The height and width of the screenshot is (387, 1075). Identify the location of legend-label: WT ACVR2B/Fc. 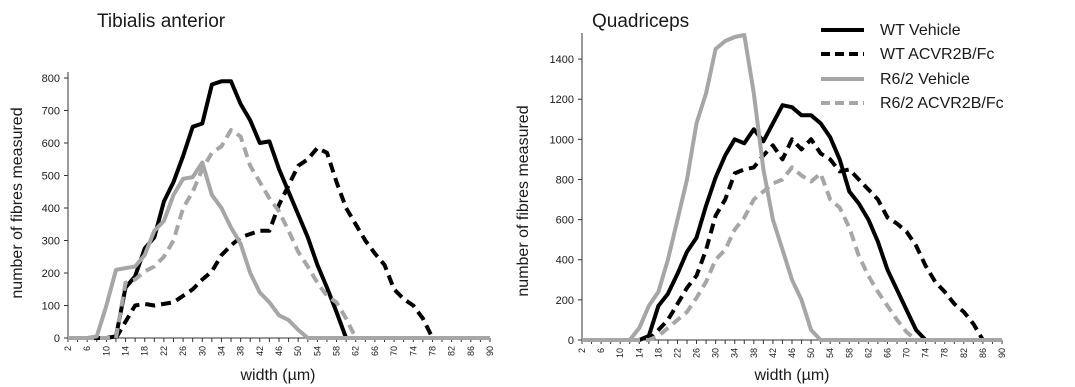
(937, 54).